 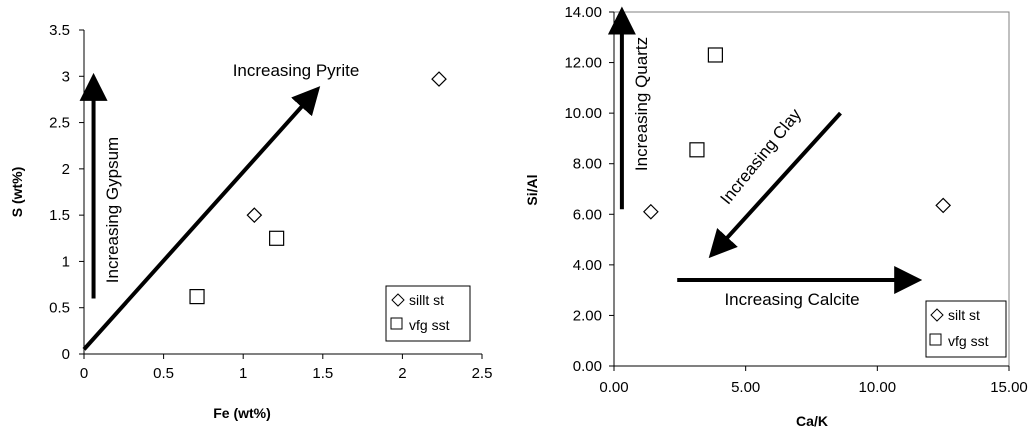 I want to click on left-x-tick-label: 0.5, so click(x=163, y=373).